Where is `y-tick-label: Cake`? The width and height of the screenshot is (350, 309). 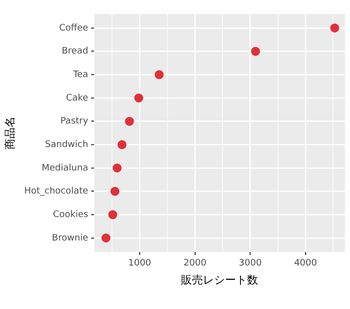 y-tick-label: Cake is located at coordinates (77, 98).